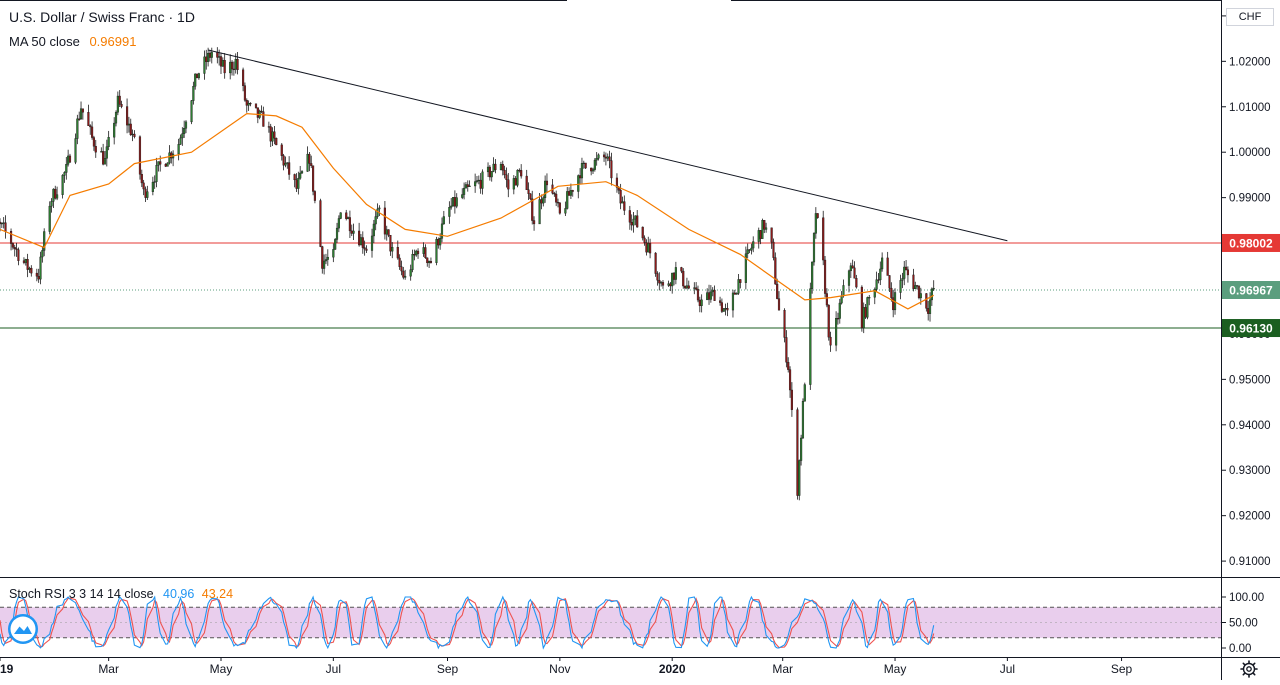  What do you see at coordinates (1249, 669) in the screenshot?
I see `gear-icon` at bounding box center [1249, 669].